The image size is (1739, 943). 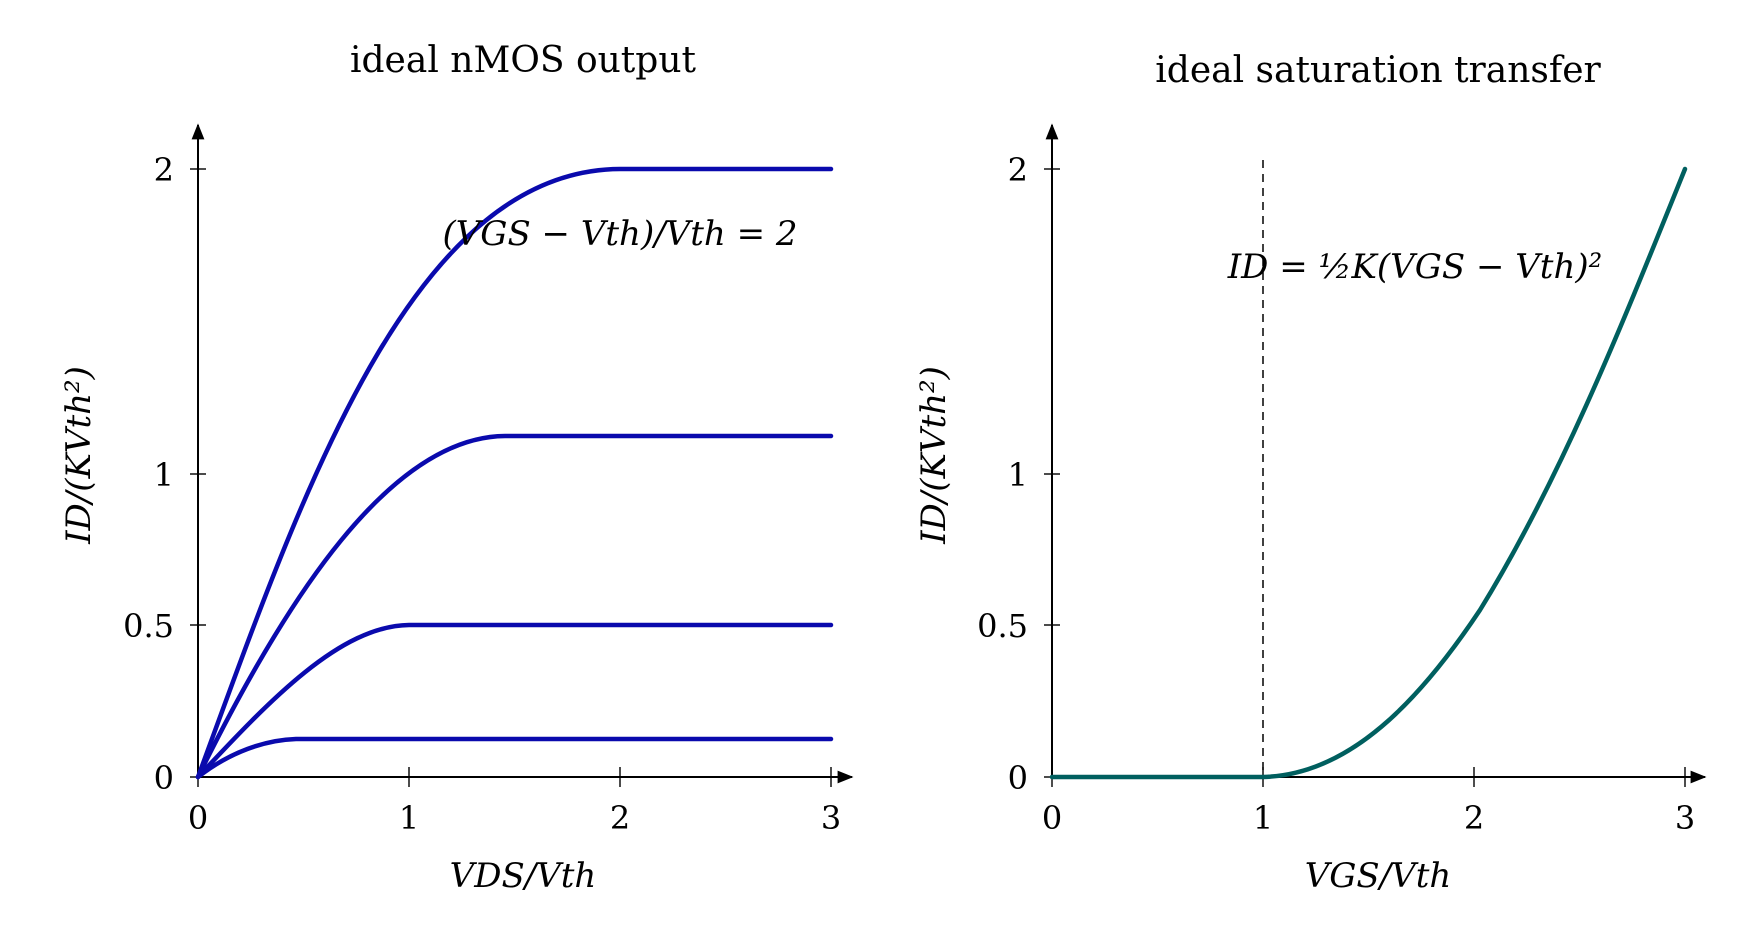 What do you see at coordinates (1685, 818) in the screenshot?
I see `transfer-x-tick-label-3: 3` at bounding box center [1685, 818].